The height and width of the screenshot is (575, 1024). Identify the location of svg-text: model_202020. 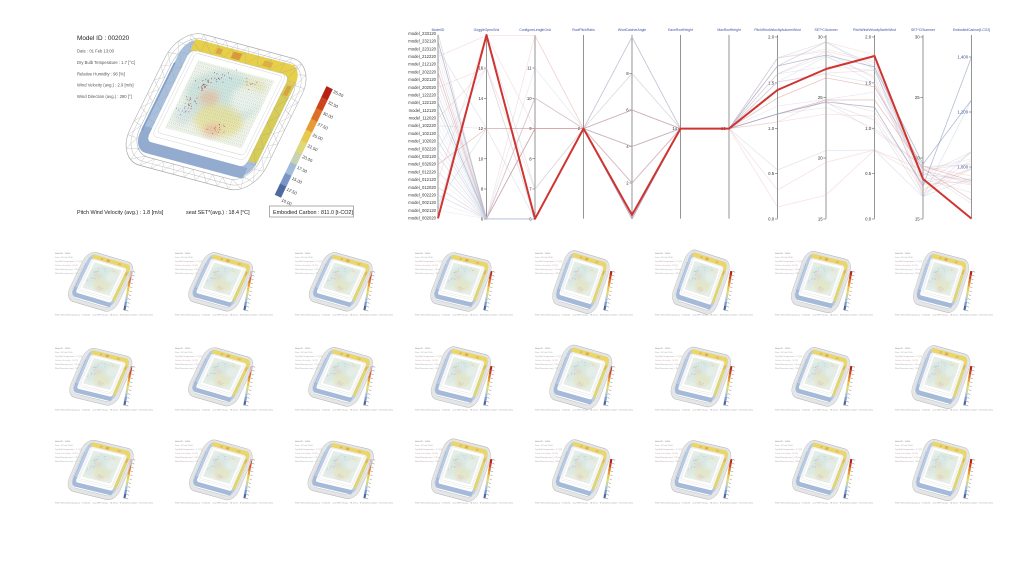
(422, 87).